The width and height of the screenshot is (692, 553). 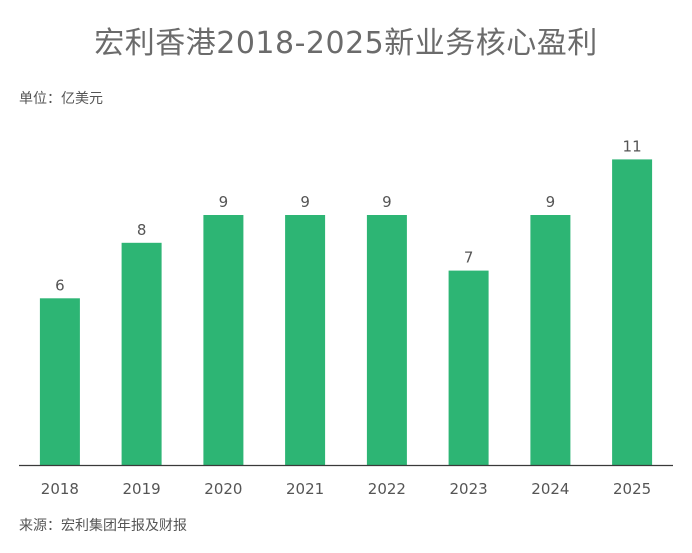 What do you see at coordinates (550, 340) in the screenshot?
I see `bar-2024` at bounding box center [550, 340].